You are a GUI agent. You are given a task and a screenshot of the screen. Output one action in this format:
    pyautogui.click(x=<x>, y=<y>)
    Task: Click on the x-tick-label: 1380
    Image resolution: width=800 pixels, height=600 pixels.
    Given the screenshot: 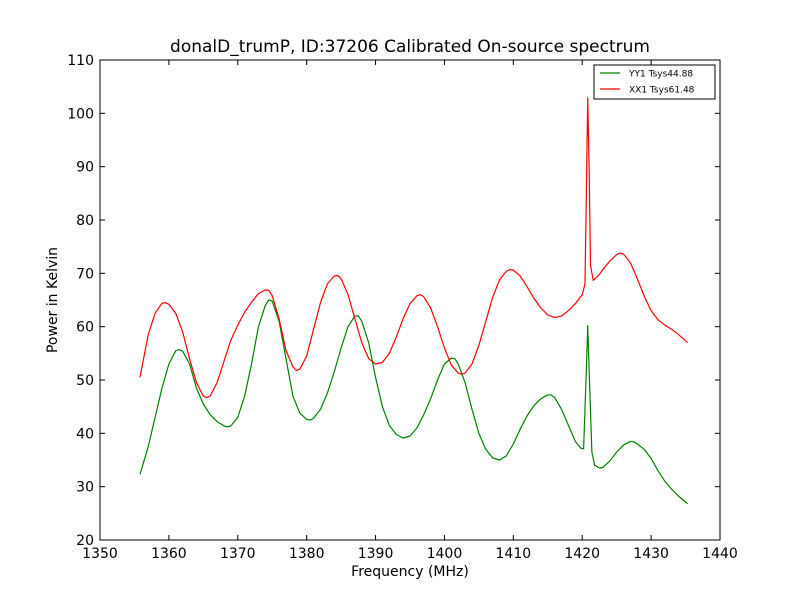 What is the action you would take?
    pyautogui.click(x=307, y=554)
    